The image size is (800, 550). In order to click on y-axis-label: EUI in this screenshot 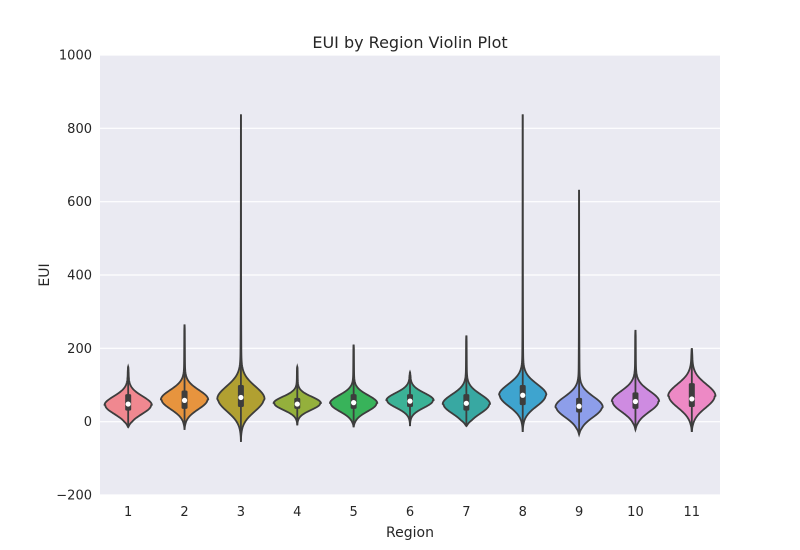, I will do `click(45, 274)`.